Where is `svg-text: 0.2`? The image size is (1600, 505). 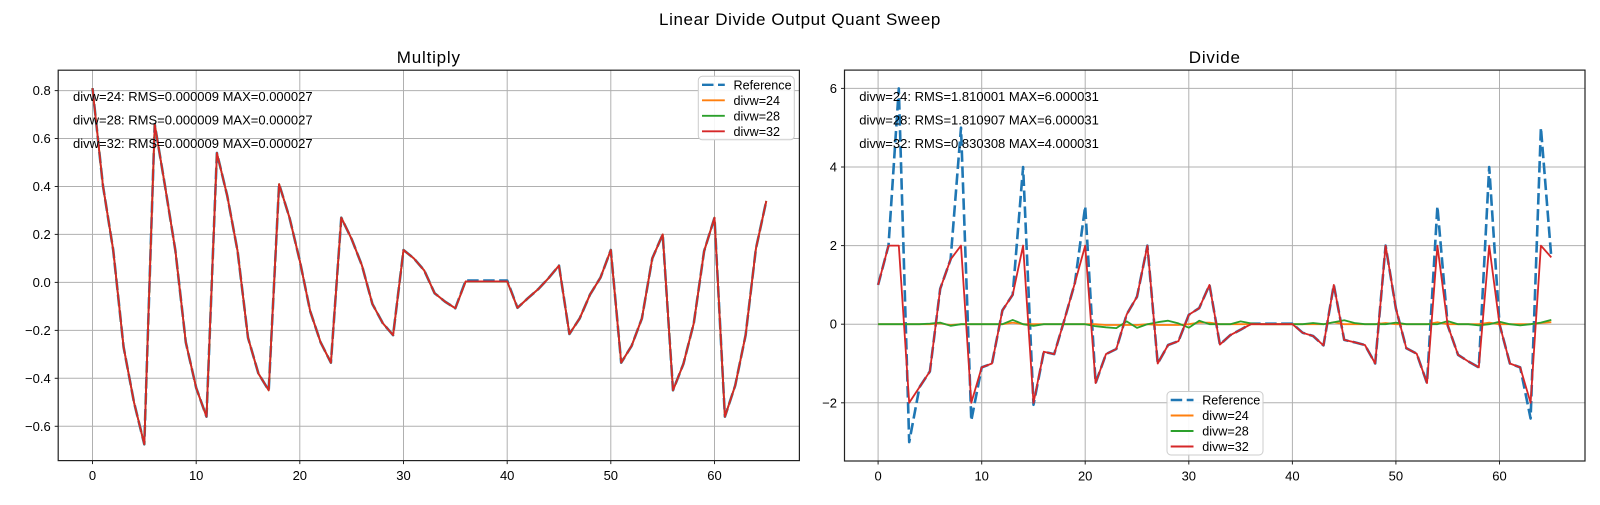
svg-text: 0.2 is located at coordinates (42, 234).